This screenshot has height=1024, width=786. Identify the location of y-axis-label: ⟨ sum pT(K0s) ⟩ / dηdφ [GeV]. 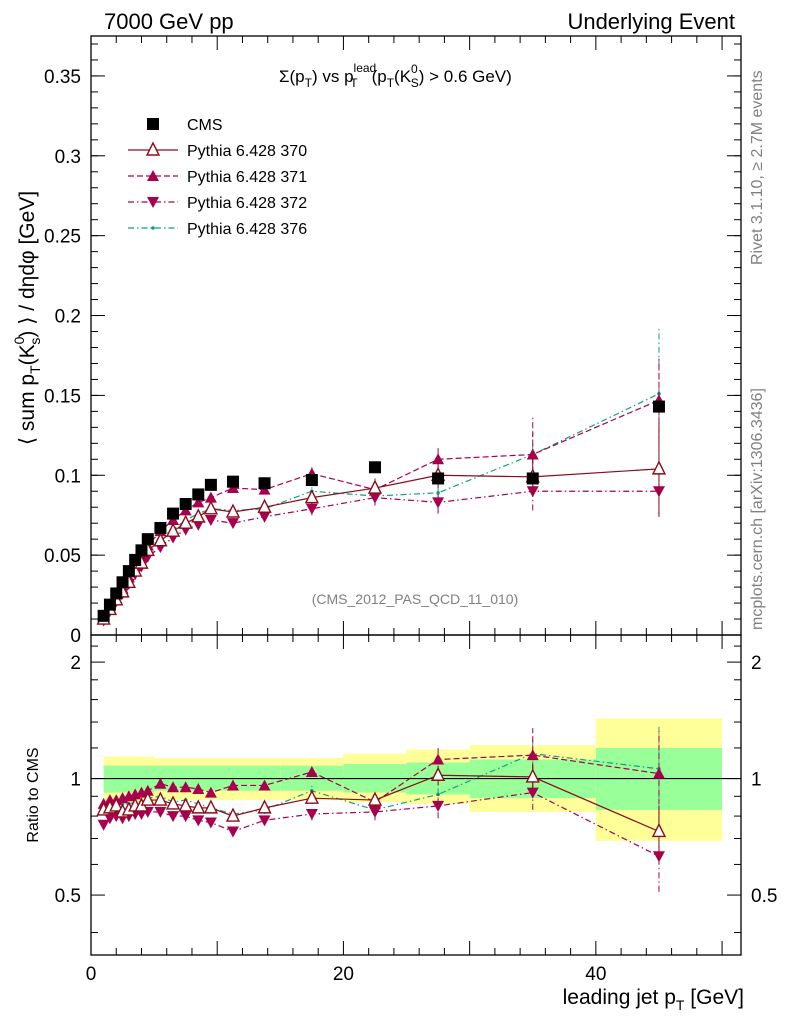
(27, 318).